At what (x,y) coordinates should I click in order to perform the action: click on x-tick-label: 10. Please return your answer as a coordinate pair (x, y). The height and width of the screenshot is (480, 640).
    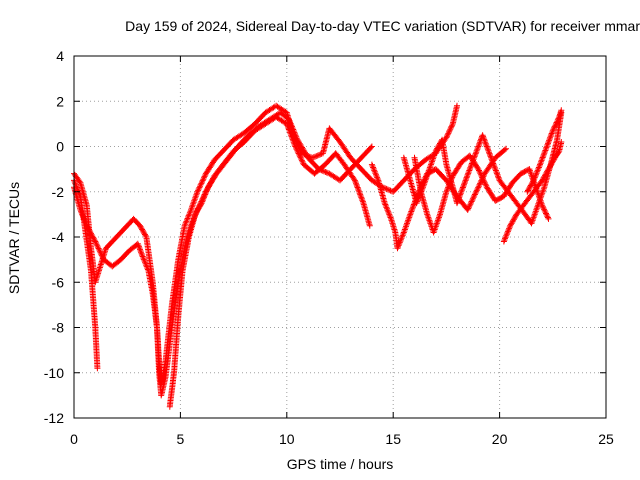
    Looking at the image, I should click on (287, 439).